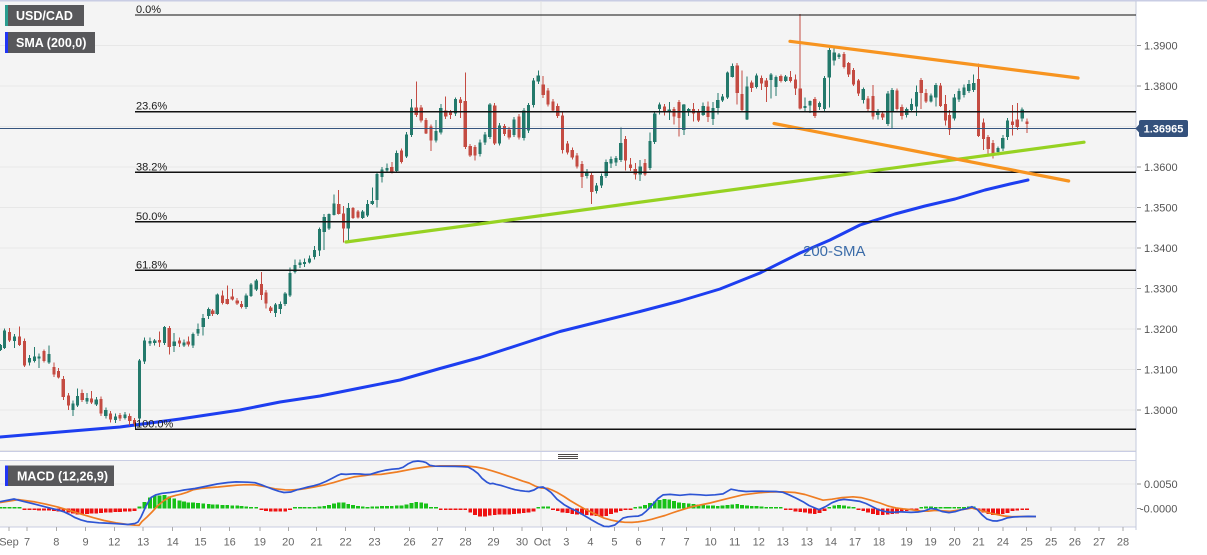 The height and width of the screenshot is (555, 1207). What do you see at coordinates (1003, 543) in the screenshot?
I see `svg-text: 24` at bounding box center [1003, 543].